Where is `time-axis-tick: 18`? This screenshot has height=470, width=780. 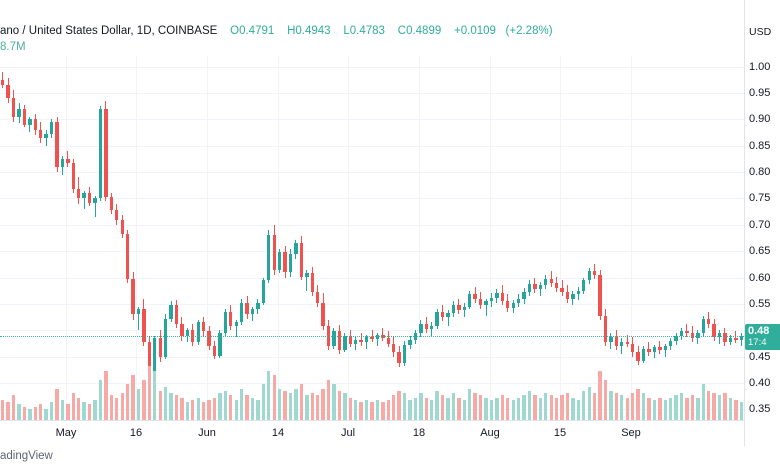
time-axis-tick: 18 is located at coordinates (419, 433).